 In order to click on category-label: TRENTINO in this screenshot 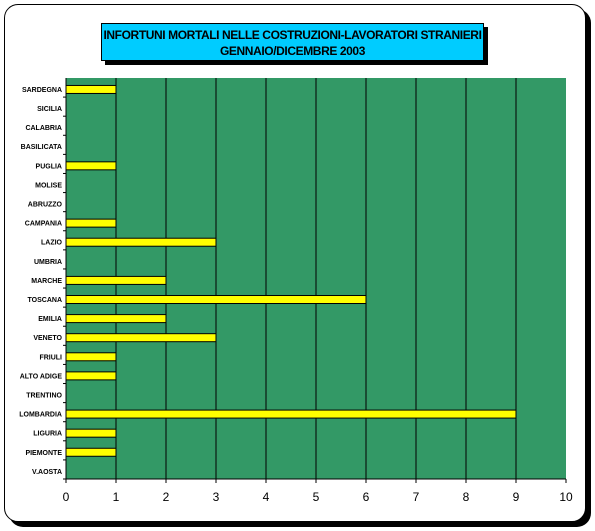, I will do `click(44, 395)`.